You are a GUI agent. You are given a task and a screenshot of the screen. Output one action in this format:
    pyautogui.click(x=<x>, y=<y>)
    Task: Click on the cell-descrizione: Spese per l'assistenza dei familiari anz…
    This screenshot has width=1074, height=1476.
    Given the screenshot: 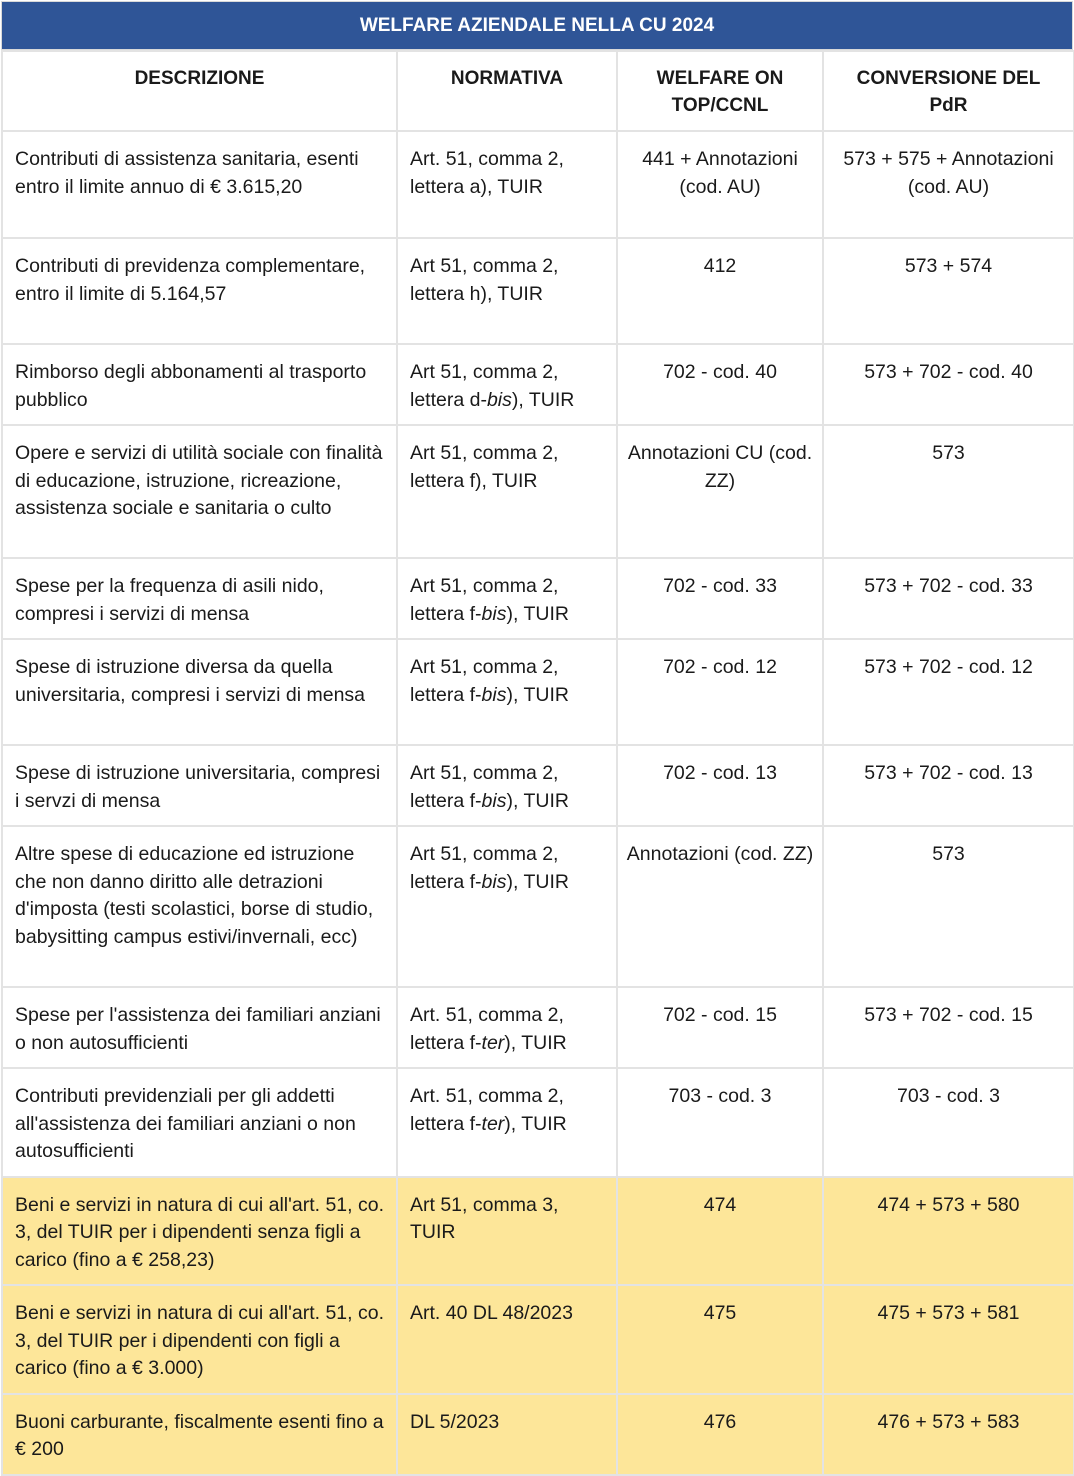 What is the action you would take?
    pyautogui.click(x=199, y=1027)
    